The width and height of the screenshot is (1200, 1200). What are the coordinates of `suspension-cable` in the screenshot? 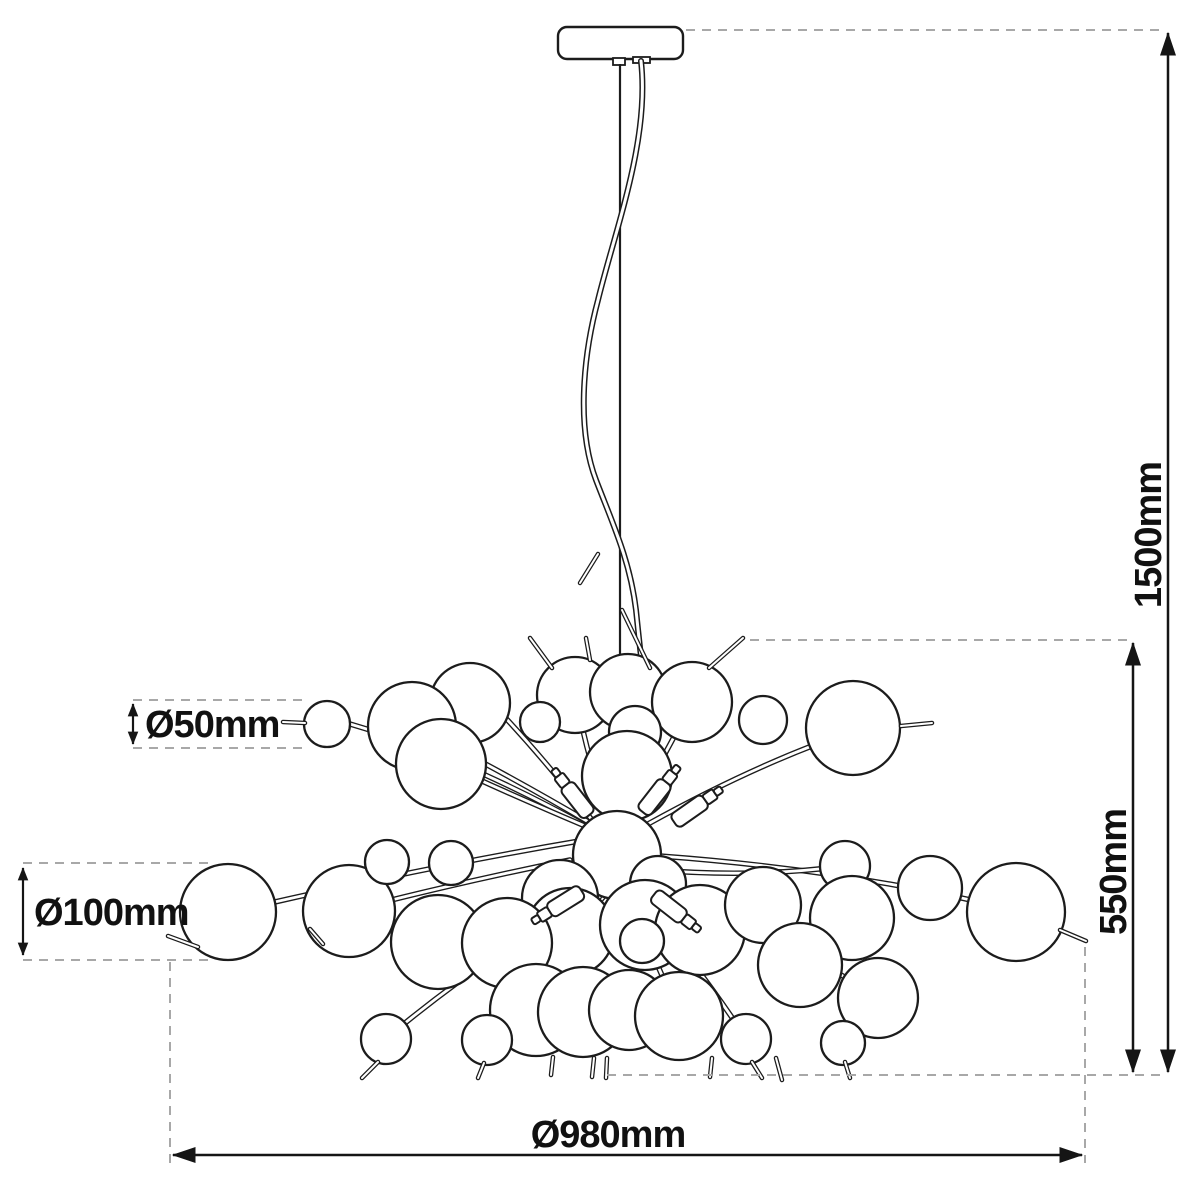 It's located at (617, 391).